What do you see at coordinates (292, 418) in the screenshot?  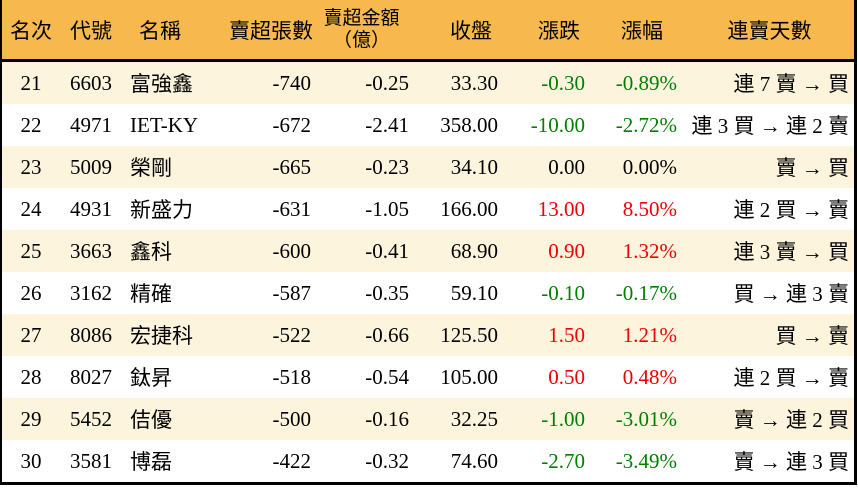 I see `net-sell-volume-cell: -500` at bounding box center [292, 418].